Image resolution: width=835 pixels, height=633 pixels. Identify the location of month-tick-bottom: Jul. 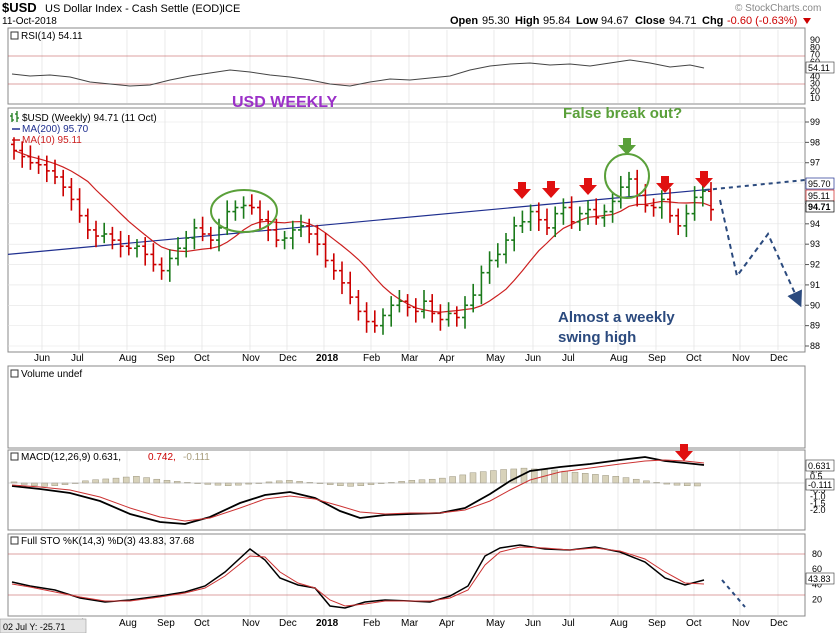
(568, 623).